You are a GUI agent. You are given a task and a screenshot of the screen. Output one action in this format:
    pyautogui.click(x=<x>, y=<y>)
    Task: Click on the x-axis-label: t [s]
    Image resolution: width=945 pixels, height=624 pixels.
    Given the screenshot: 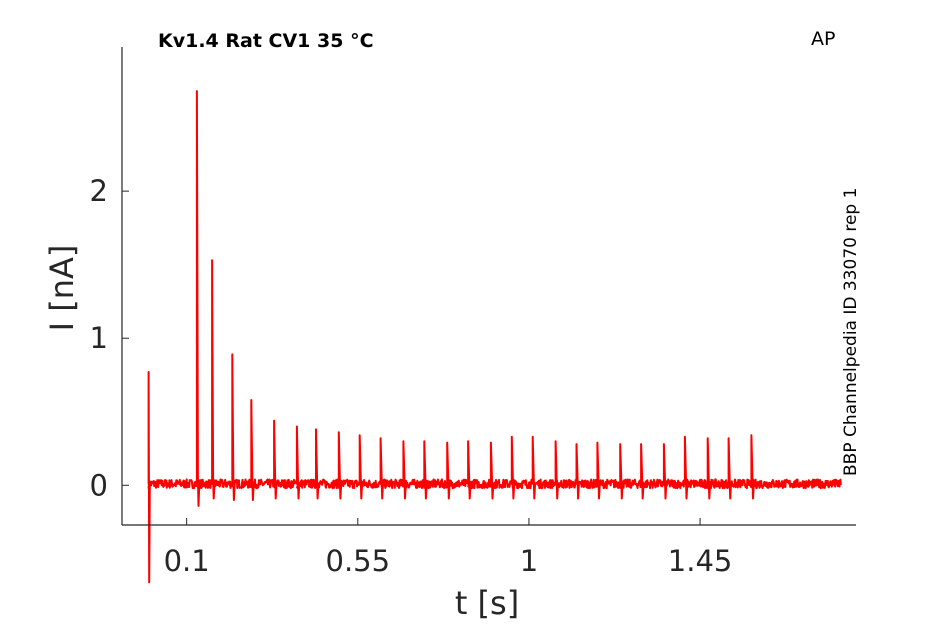 What is the action you would take?
    pyautogui.click(x=487, y=603)
    